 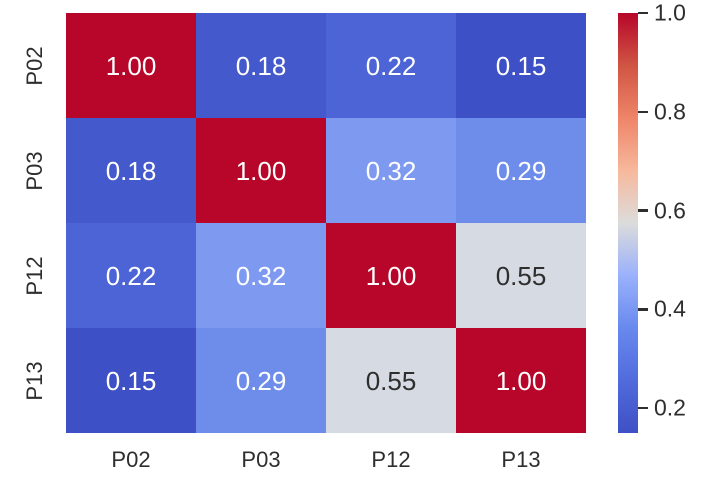 What do you see at coordinates (34, 65) in the screenshot?
I see `y-tick-label: P02` at bounding box center [34, 65].